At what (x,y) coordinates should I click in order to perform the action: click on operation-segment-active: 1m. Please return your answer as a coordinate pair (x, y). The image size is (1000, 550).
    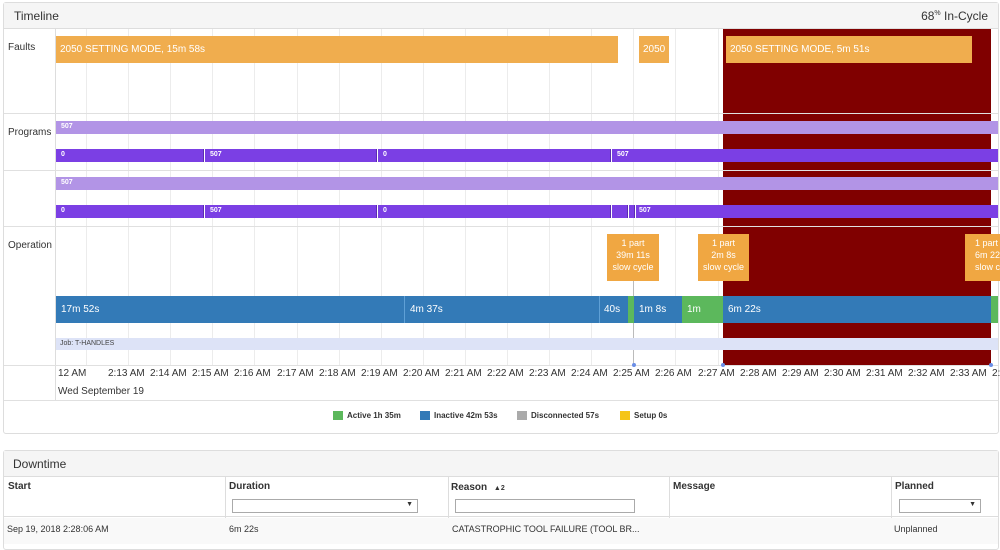
    Looking at the image, I should click on (702, 309).